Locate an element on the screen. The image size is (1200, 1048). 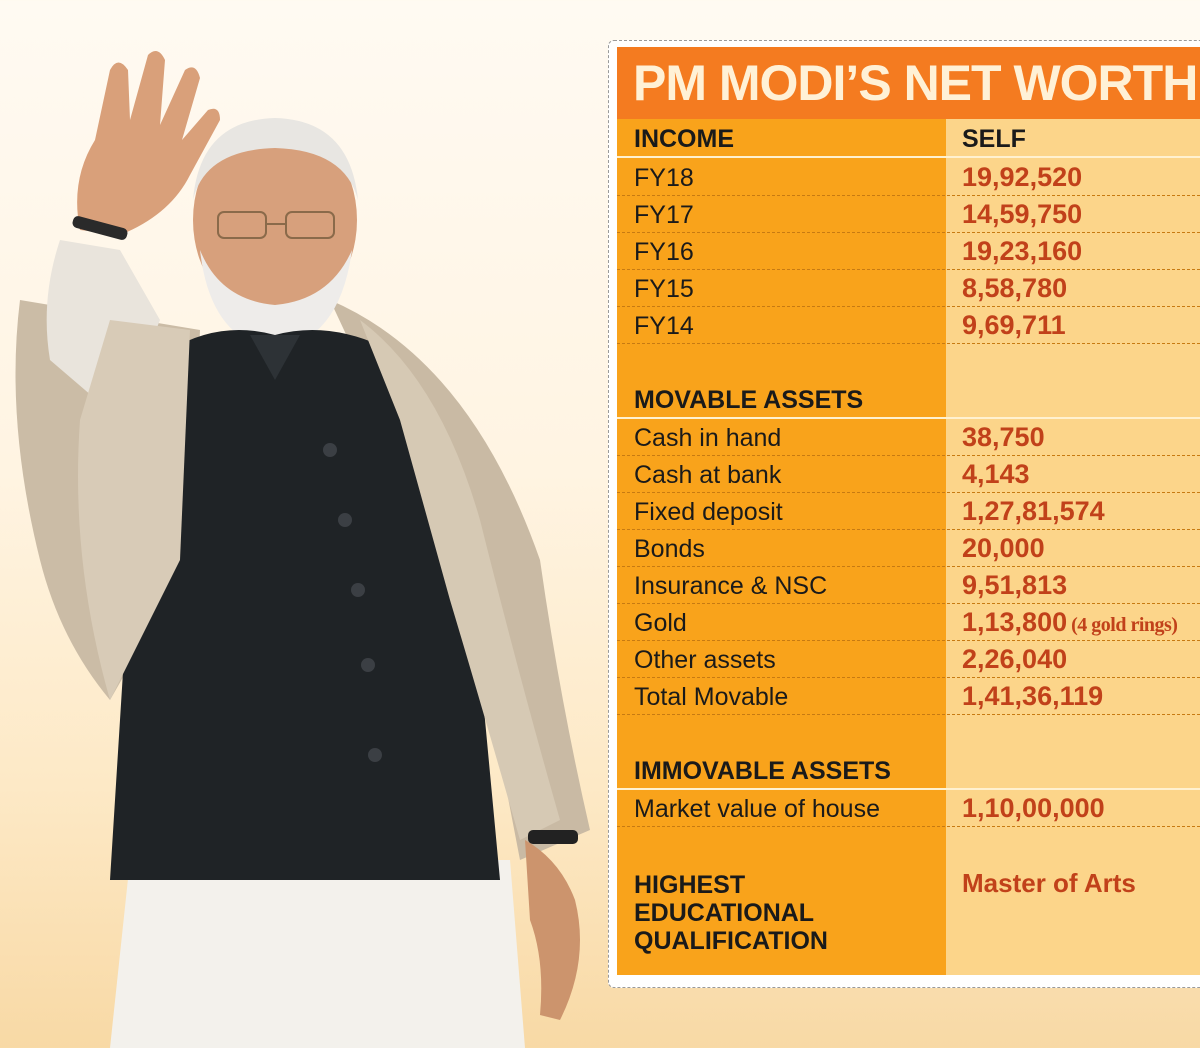
row-value: 38,750 is located at coordinates (1003, 437).